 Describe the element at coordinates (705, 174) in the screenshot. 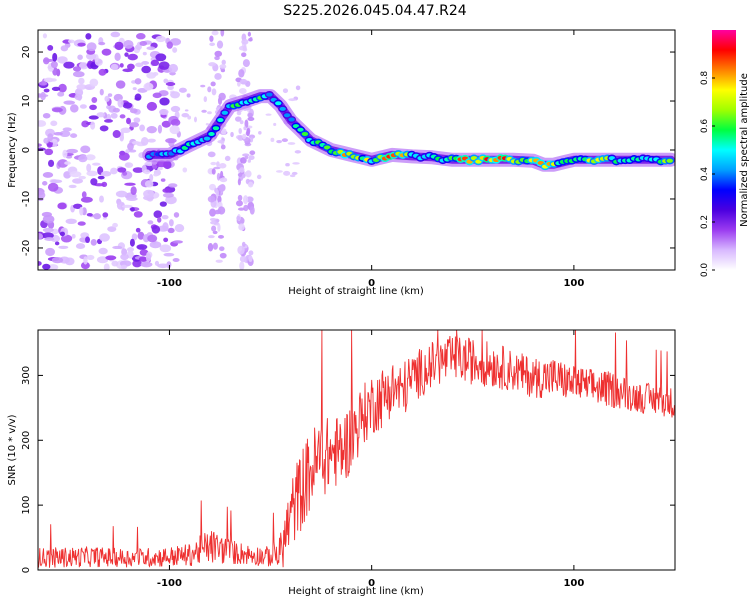

I see `colorbar-tick-label: 0.4` at that location.